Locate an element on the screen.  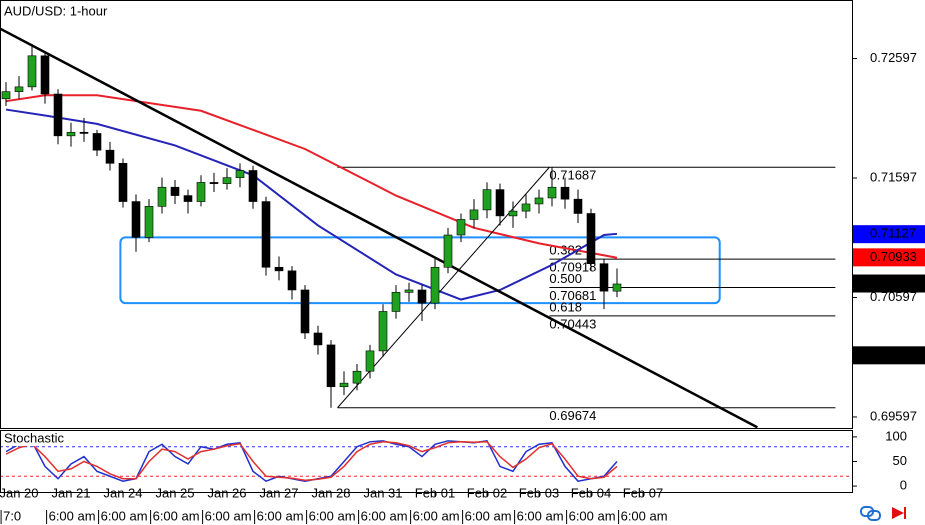
fib-value-label: 0.71687 is located at coordinates (572, 175).